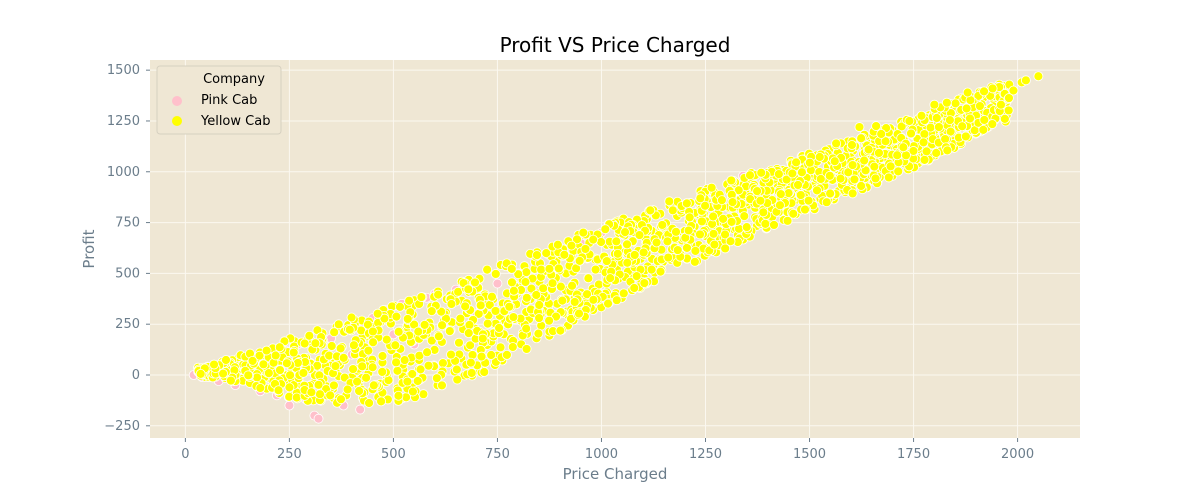 This screenshot has height=500, width=1200. Describe the element at coordinates (127, 324) in the screenshot. I see `y-tick-label: 250` at that location.